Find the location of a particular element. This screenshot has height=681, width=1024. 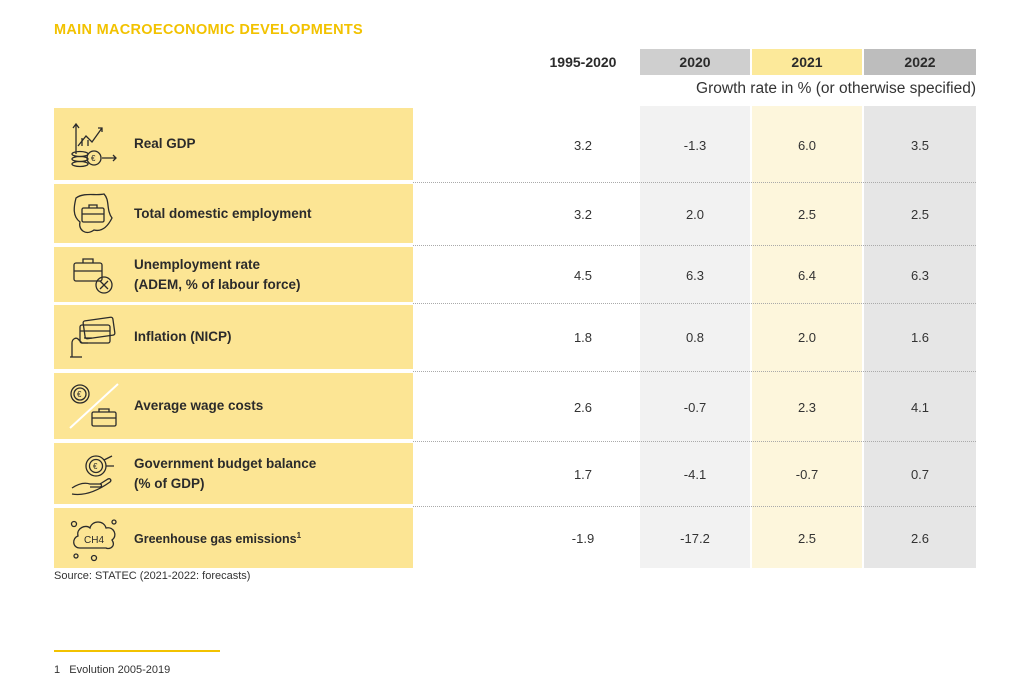

gdp-growth-icon: € is located at coordinates (94, 144).